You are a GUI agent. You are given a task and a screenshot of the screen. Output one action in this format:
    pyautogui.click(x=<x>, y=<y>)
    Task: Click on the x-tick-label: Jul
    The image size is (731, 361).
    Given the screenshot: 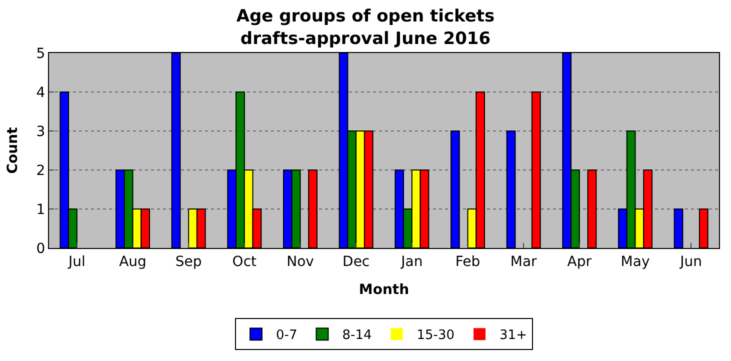 What is the action you would take?
    pyautogui.click(x=76, y=262)
    